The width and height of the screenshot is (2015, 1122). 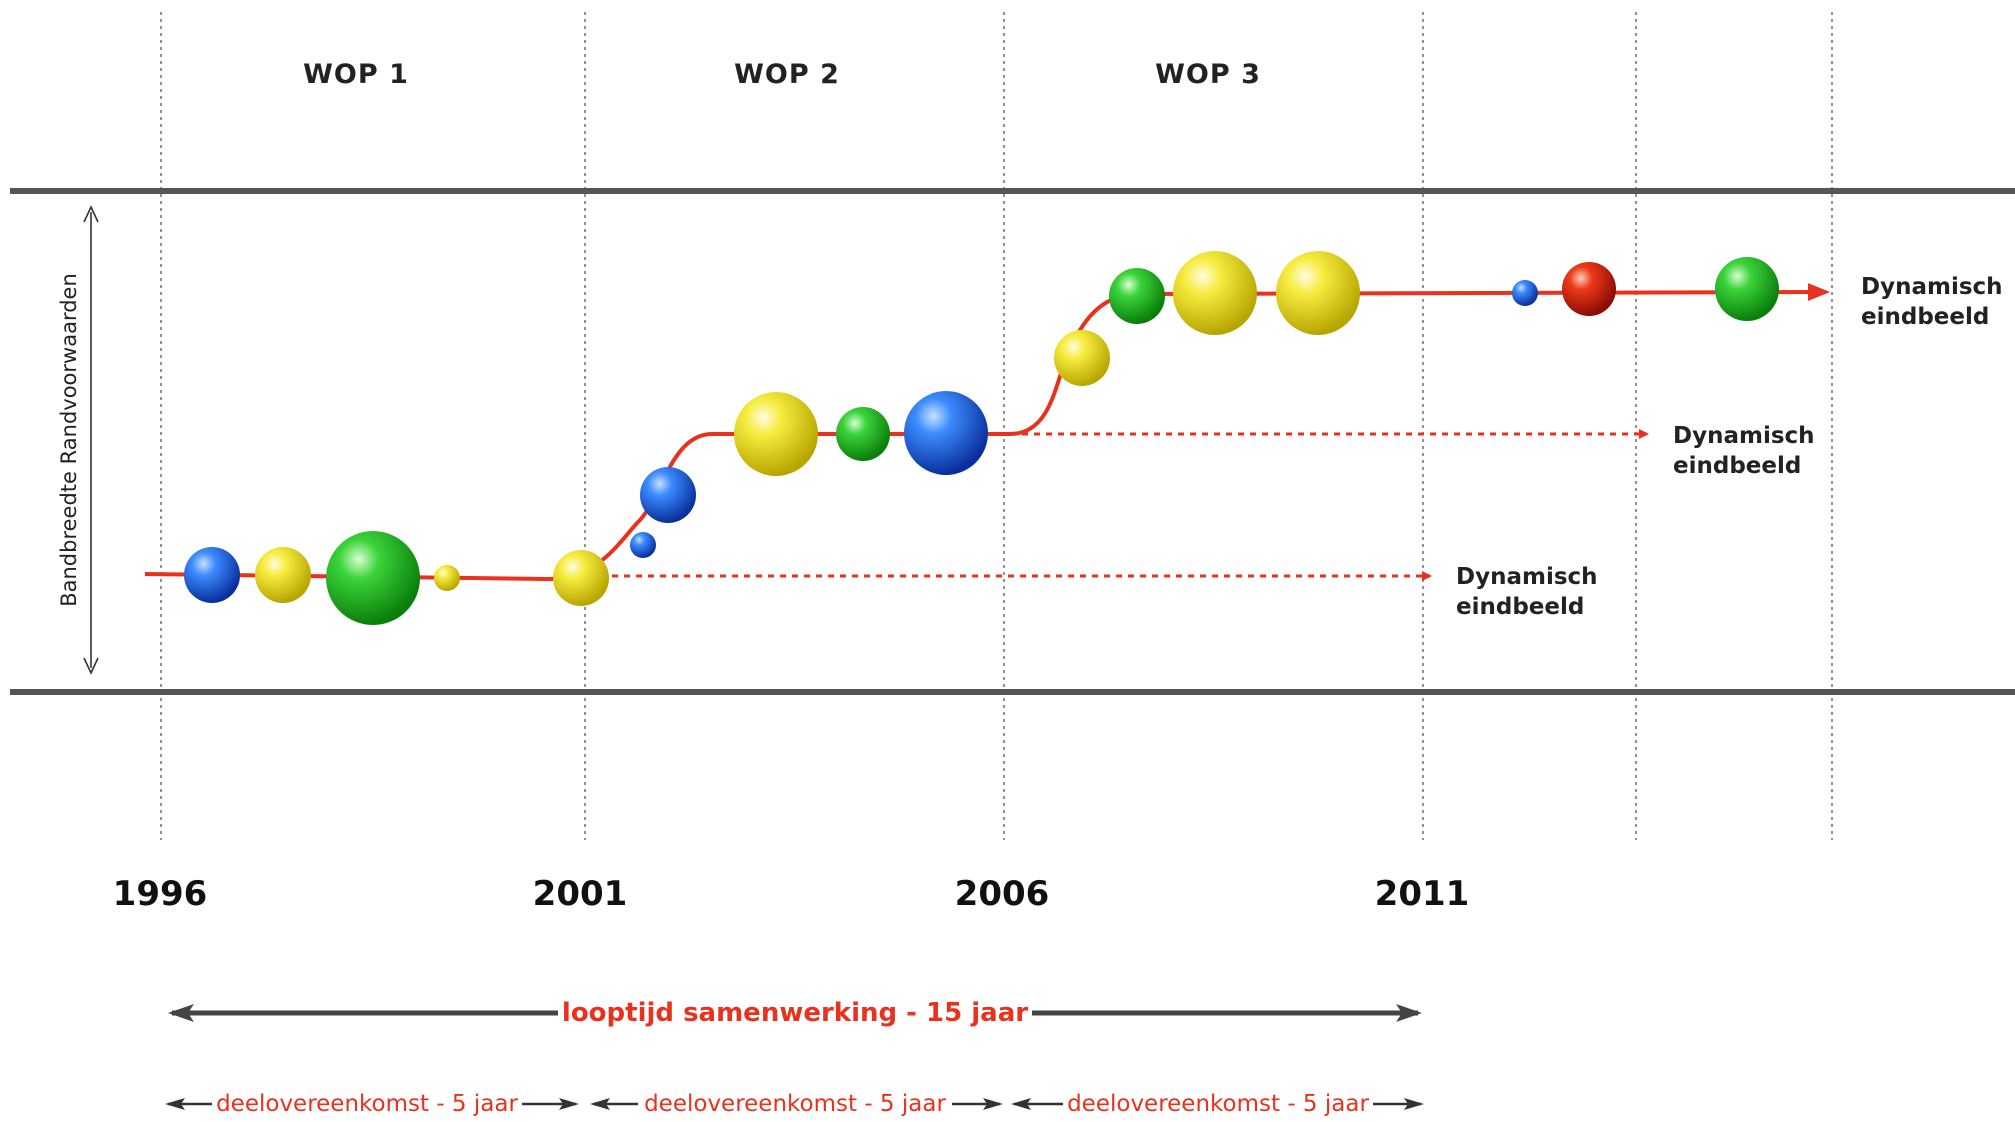 I want to click on phase-label-wop3: WOP 3, so click(x=1208, y=74).